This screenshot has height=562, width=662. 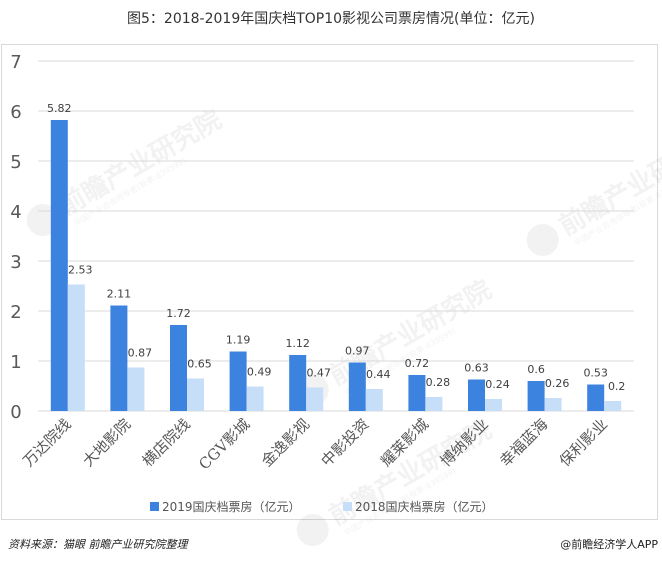 I want to click on data-label-2018: 0.47, so click(x=318, y=373).